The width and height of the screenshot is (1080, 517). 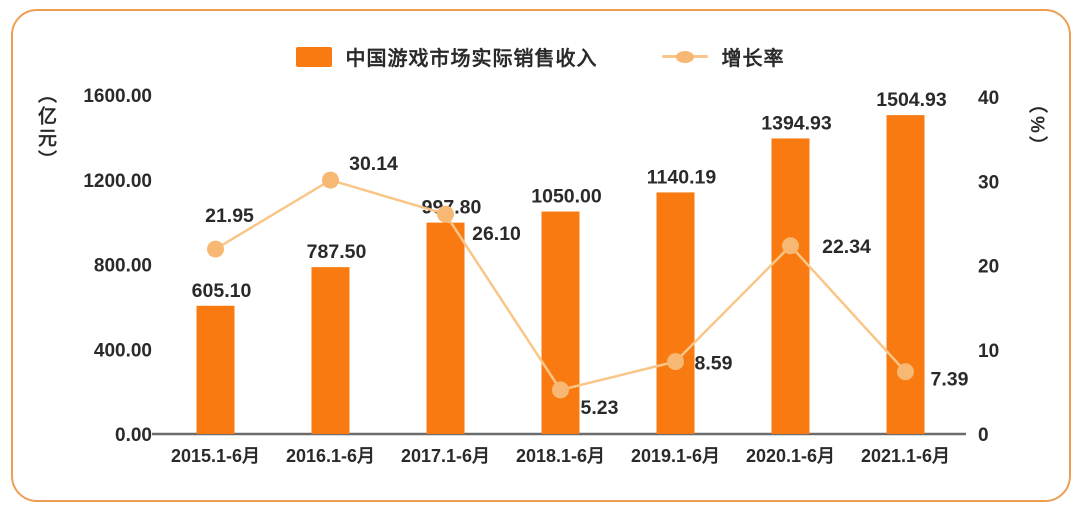 I want to click on bar-value-label: 1394.93, so click(x=796, y=123).